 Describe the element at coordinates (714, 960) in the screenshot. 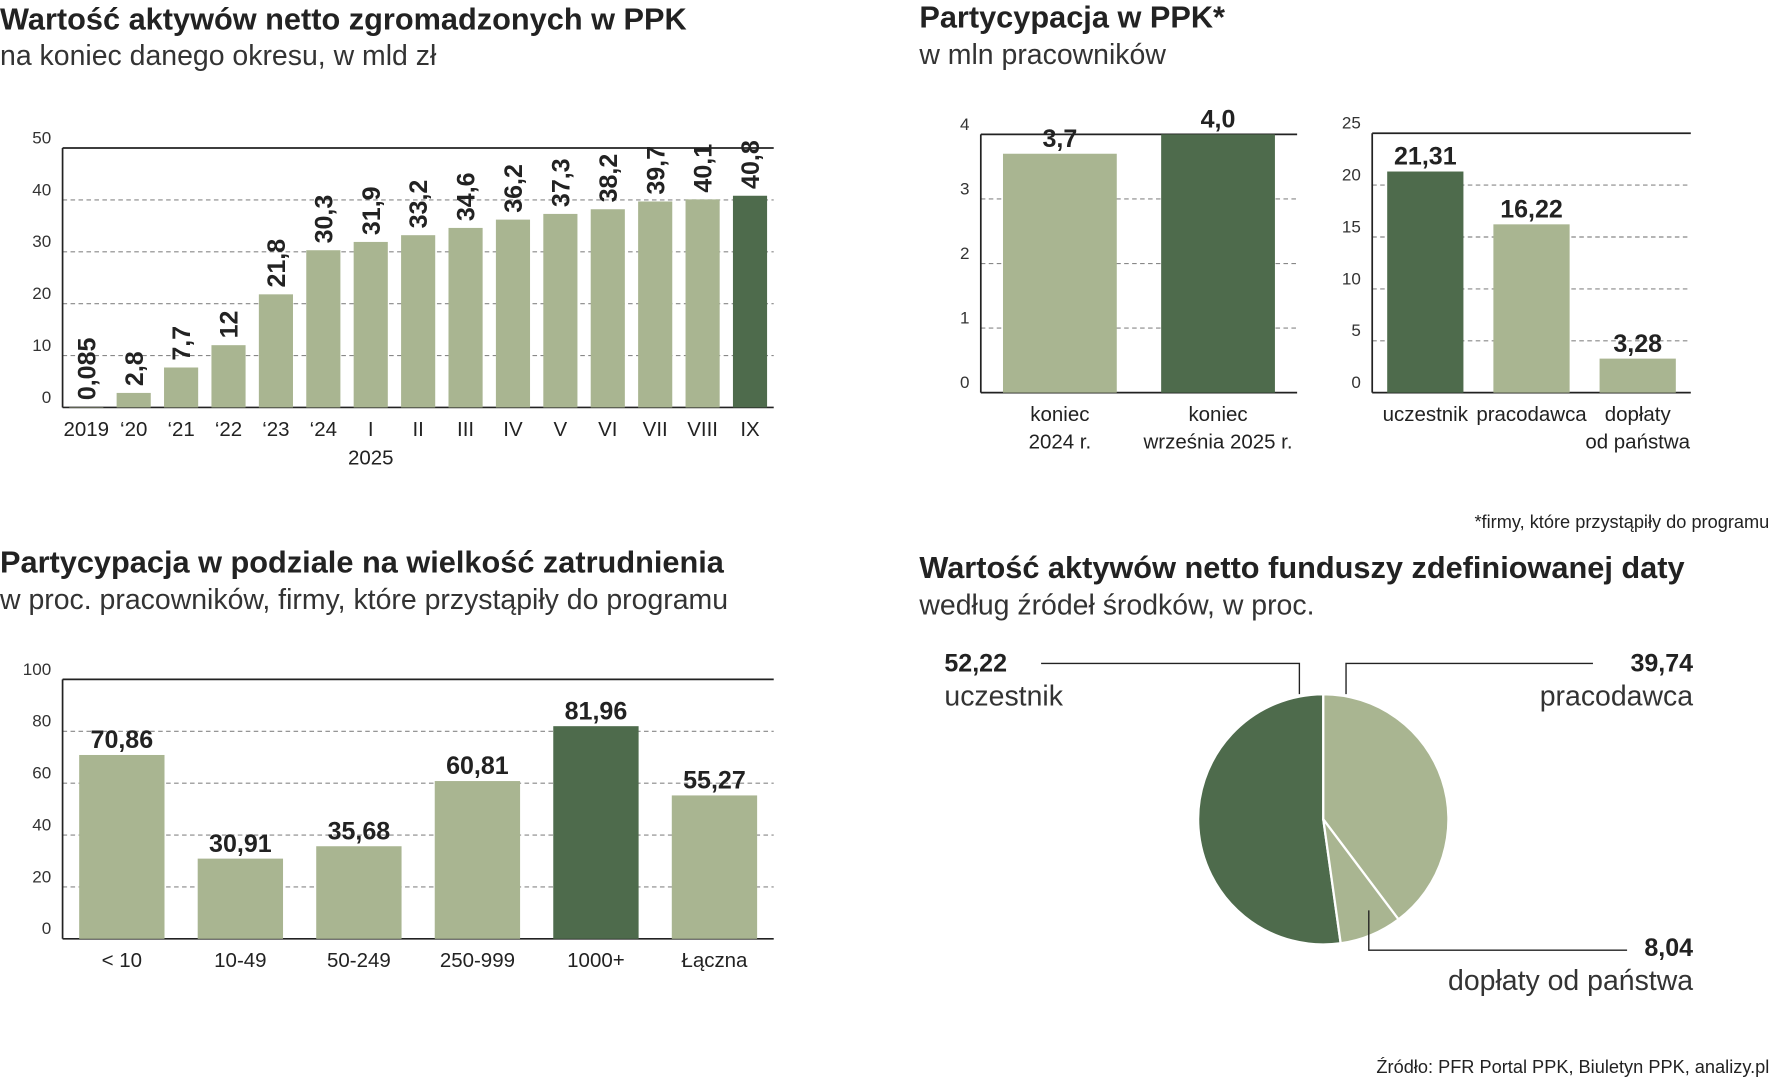

I see `x-tick-label: Łączna` at that location.